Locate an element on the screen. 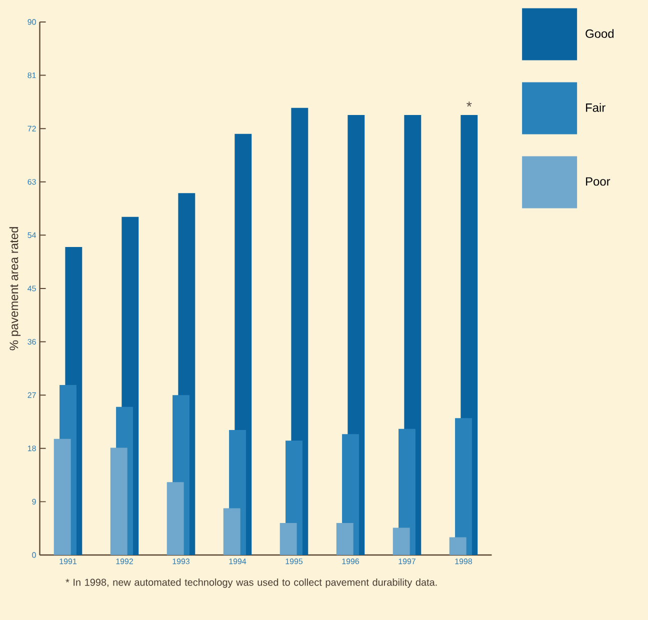  annotation: * is located at coordinates (469, 104).